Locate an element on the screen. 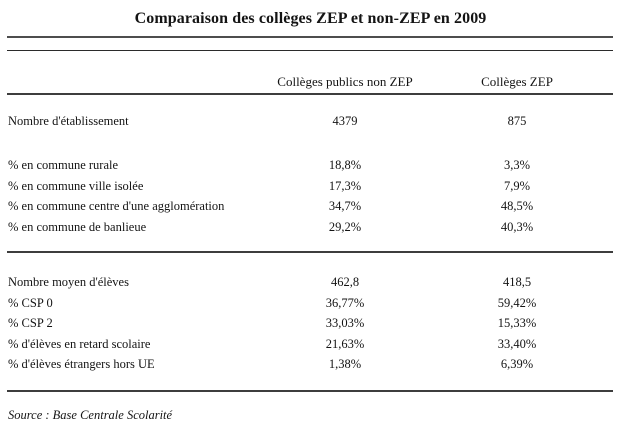 Image resolution: width=621 pixels, height=442 pixels. table-row-csp-0: % CSP 0 36,77% 59,42% is located at coordinates (310, 303).